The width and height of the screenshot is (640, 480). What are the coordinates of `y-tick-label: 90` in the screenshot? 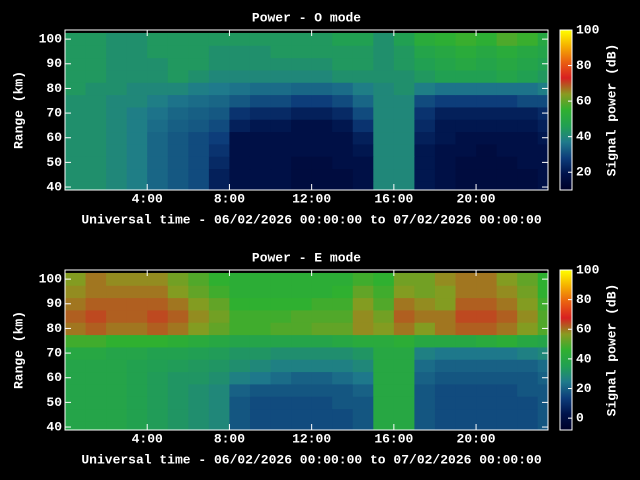 It's located at (54, 63).